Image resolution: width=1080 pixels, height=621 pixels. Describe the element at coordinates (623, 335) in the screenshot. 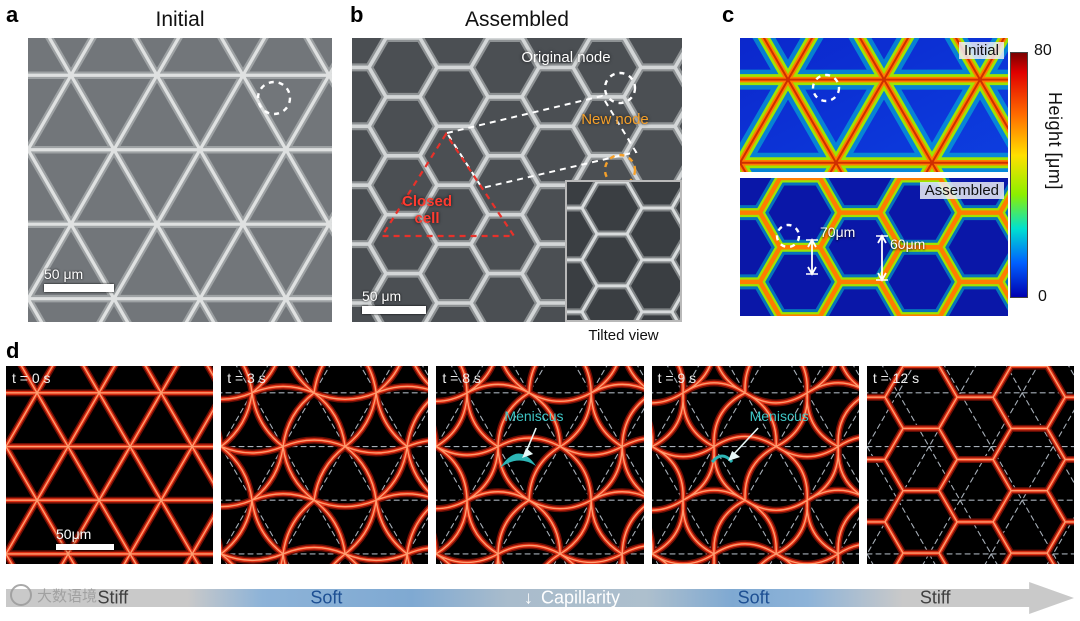

I see `inset-caption: Tilted view` at that location.